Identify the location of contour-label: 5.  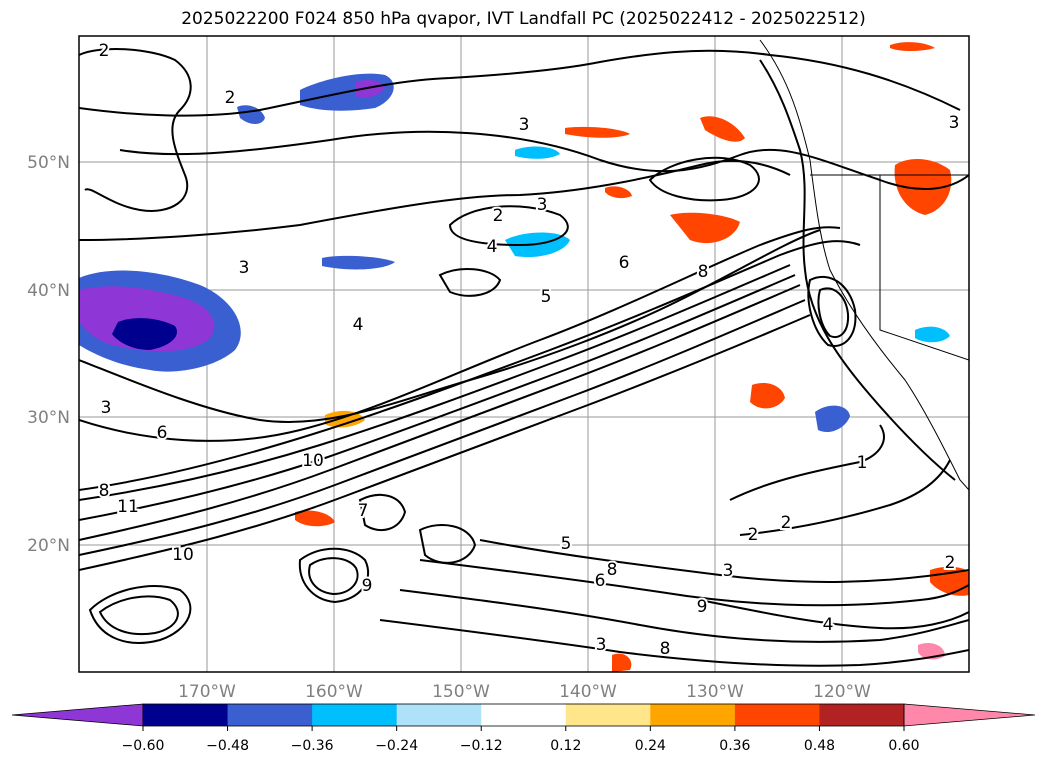
(566, 544).